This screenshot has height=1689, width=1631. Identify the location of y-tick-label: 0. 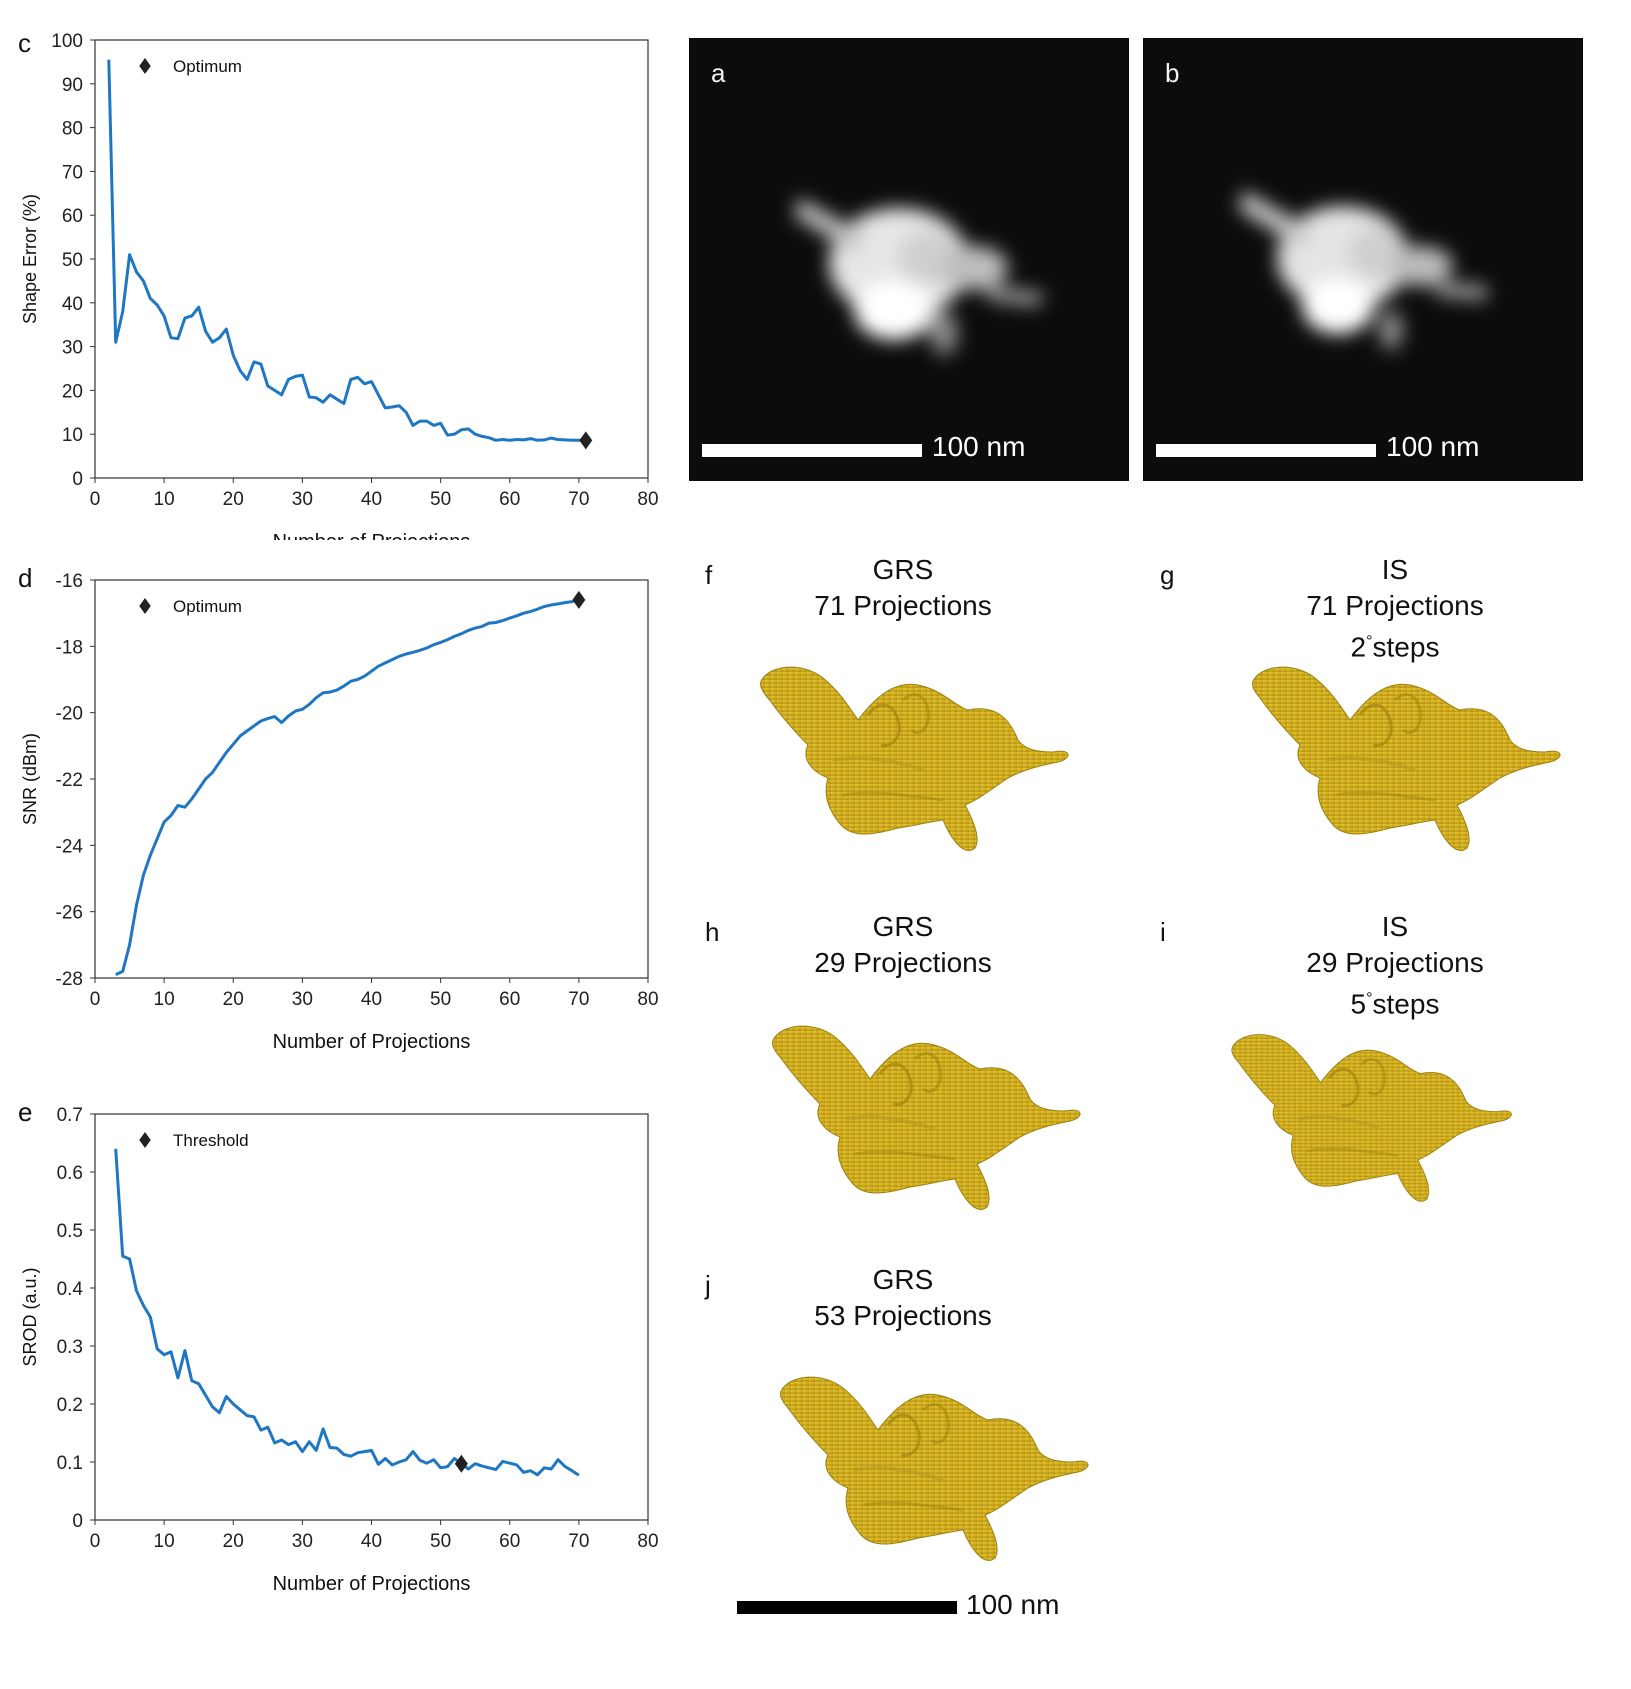
(77, 479).